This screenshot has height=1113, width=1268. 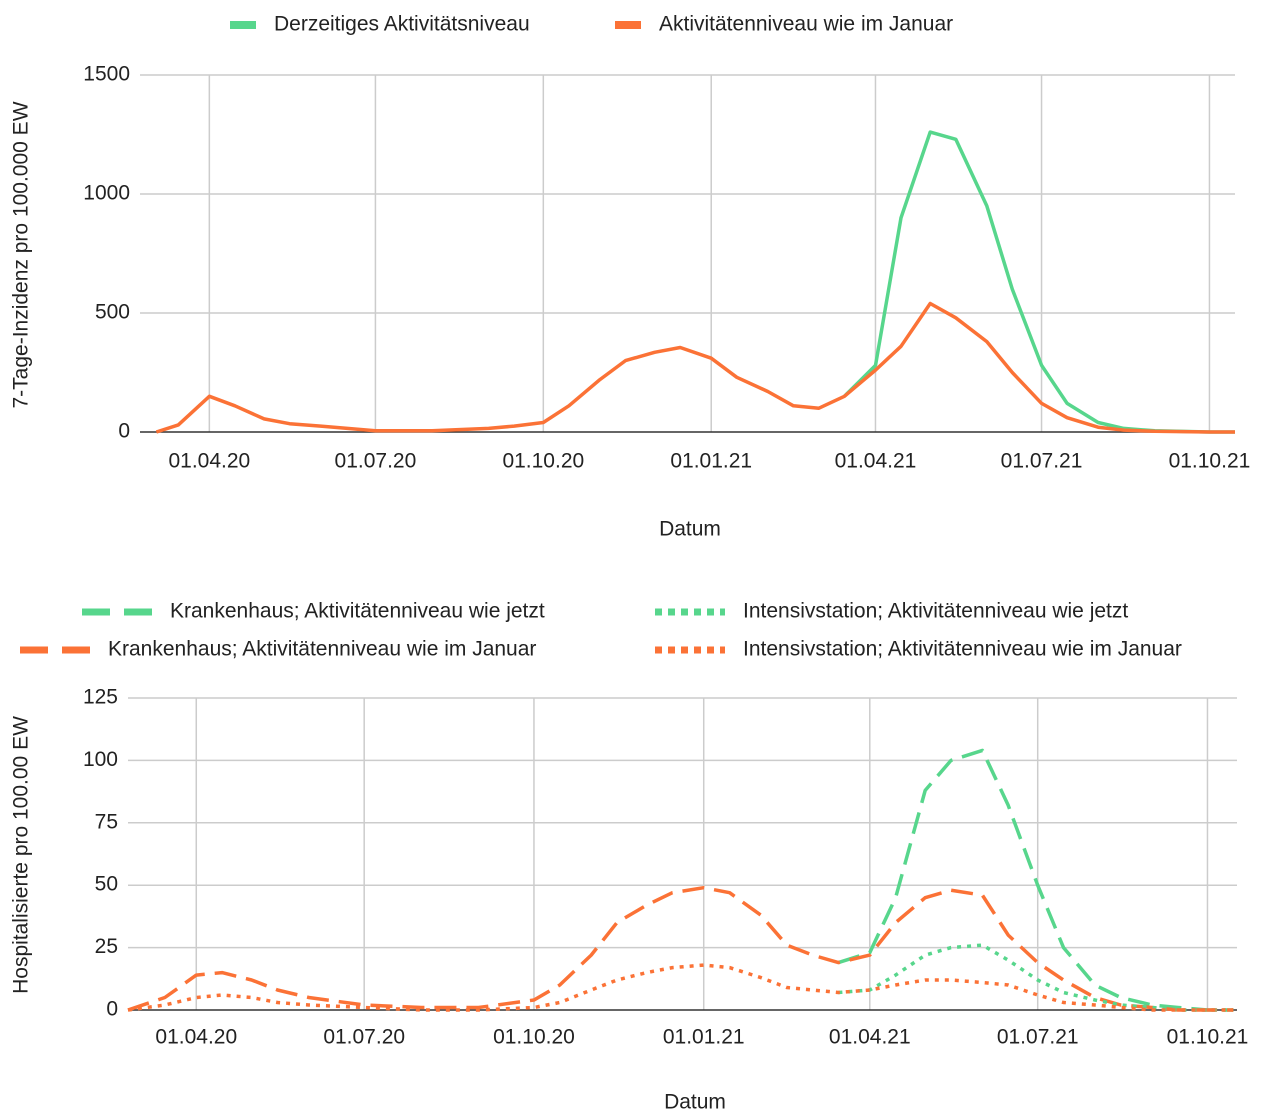 I want to click on legend-label: Aktivitätenniveau wie im Januar, so click(x=806, y=24).